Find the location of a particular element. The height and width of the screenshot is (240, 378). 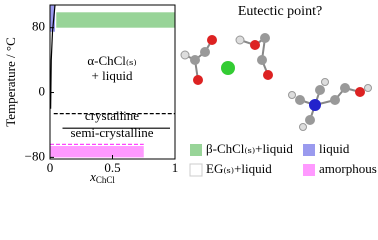

x-tick-label: 0 is located at coordinates (50, 167).